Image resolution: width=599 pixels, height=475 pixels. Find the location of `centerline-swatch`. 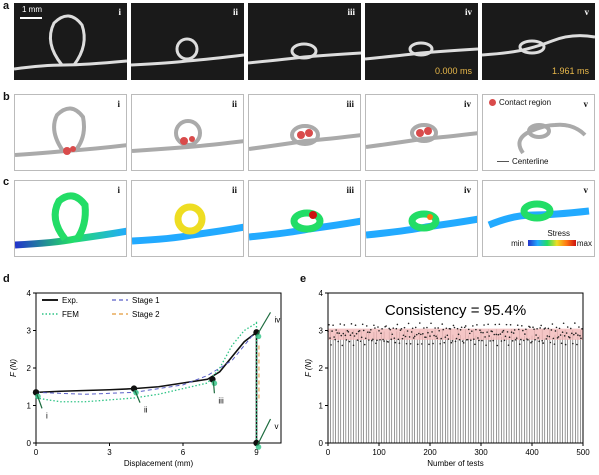

centerline-swatch is located at coordinates (503, 161).